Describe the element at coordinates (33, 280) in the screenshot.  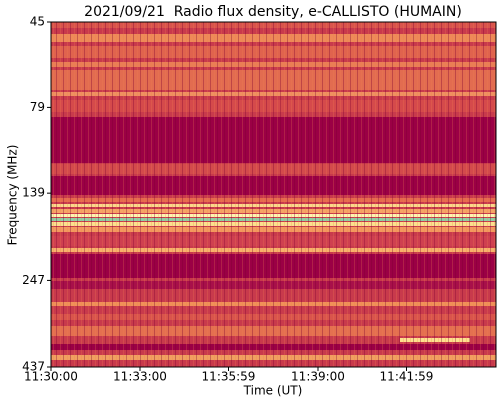
I see `y-tick-label: 247` at that location.